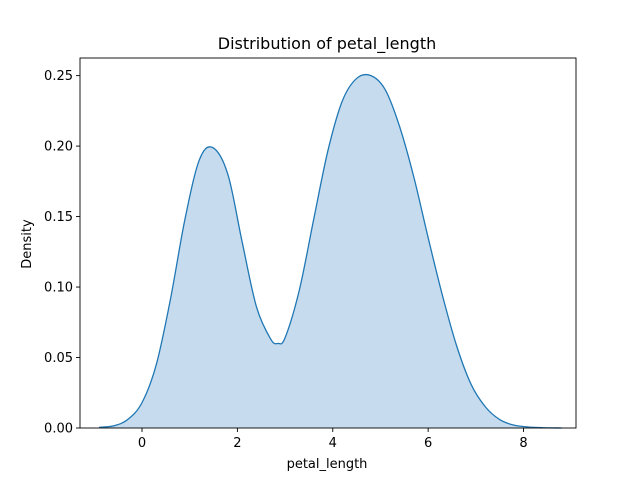 The image size is (640, 480). Describe the element at coordinates (58, 147) in the screenshot. I see `y-tick-label: 0.20` at that location.